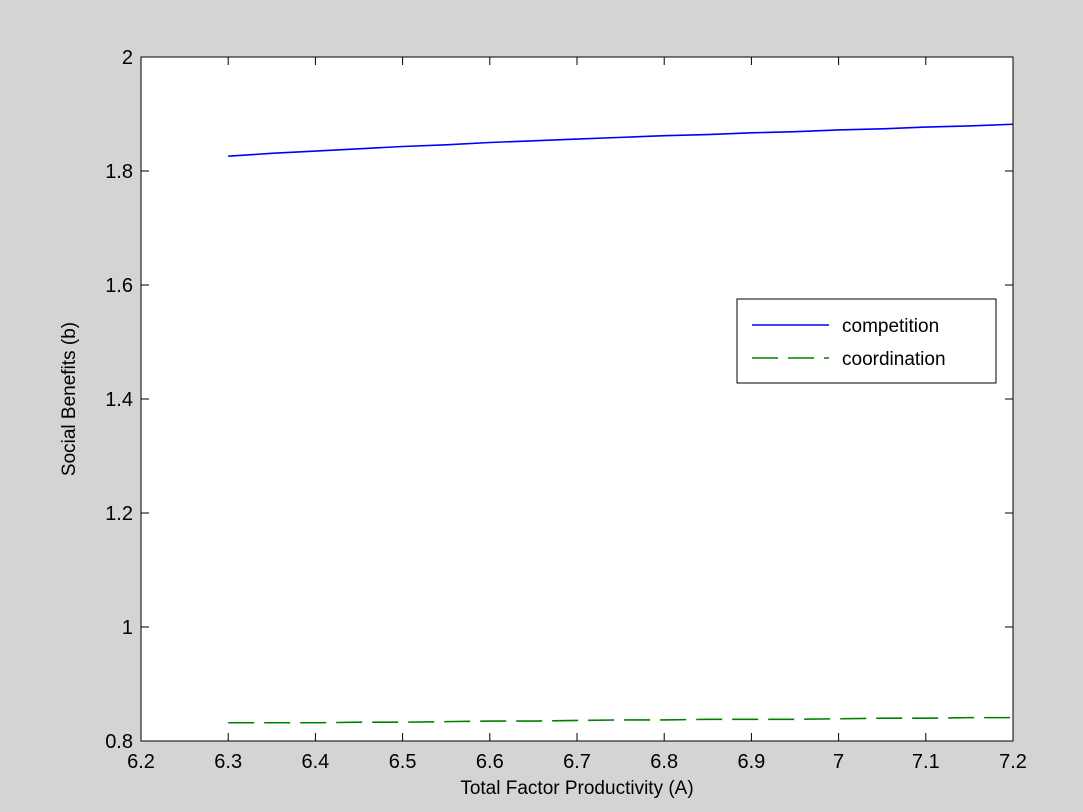 This screenshot has height=812, width=1083. What do you see at coordinates (127, 628) in the screenshot?
I see `y-tick-label: 1` at bounding box center [127, 628].